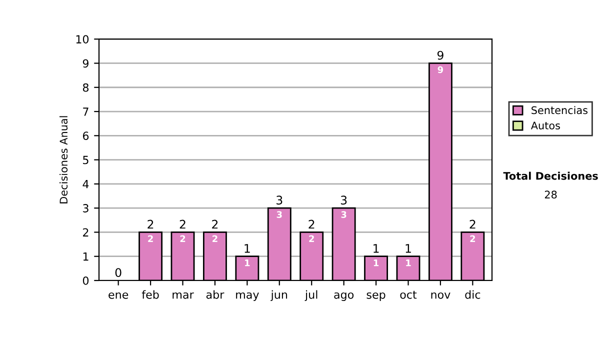  What do you see at coordinates (85, 280) in the screenshot?
I see `y-tick-label: 0` at bounding box center [85, 280].